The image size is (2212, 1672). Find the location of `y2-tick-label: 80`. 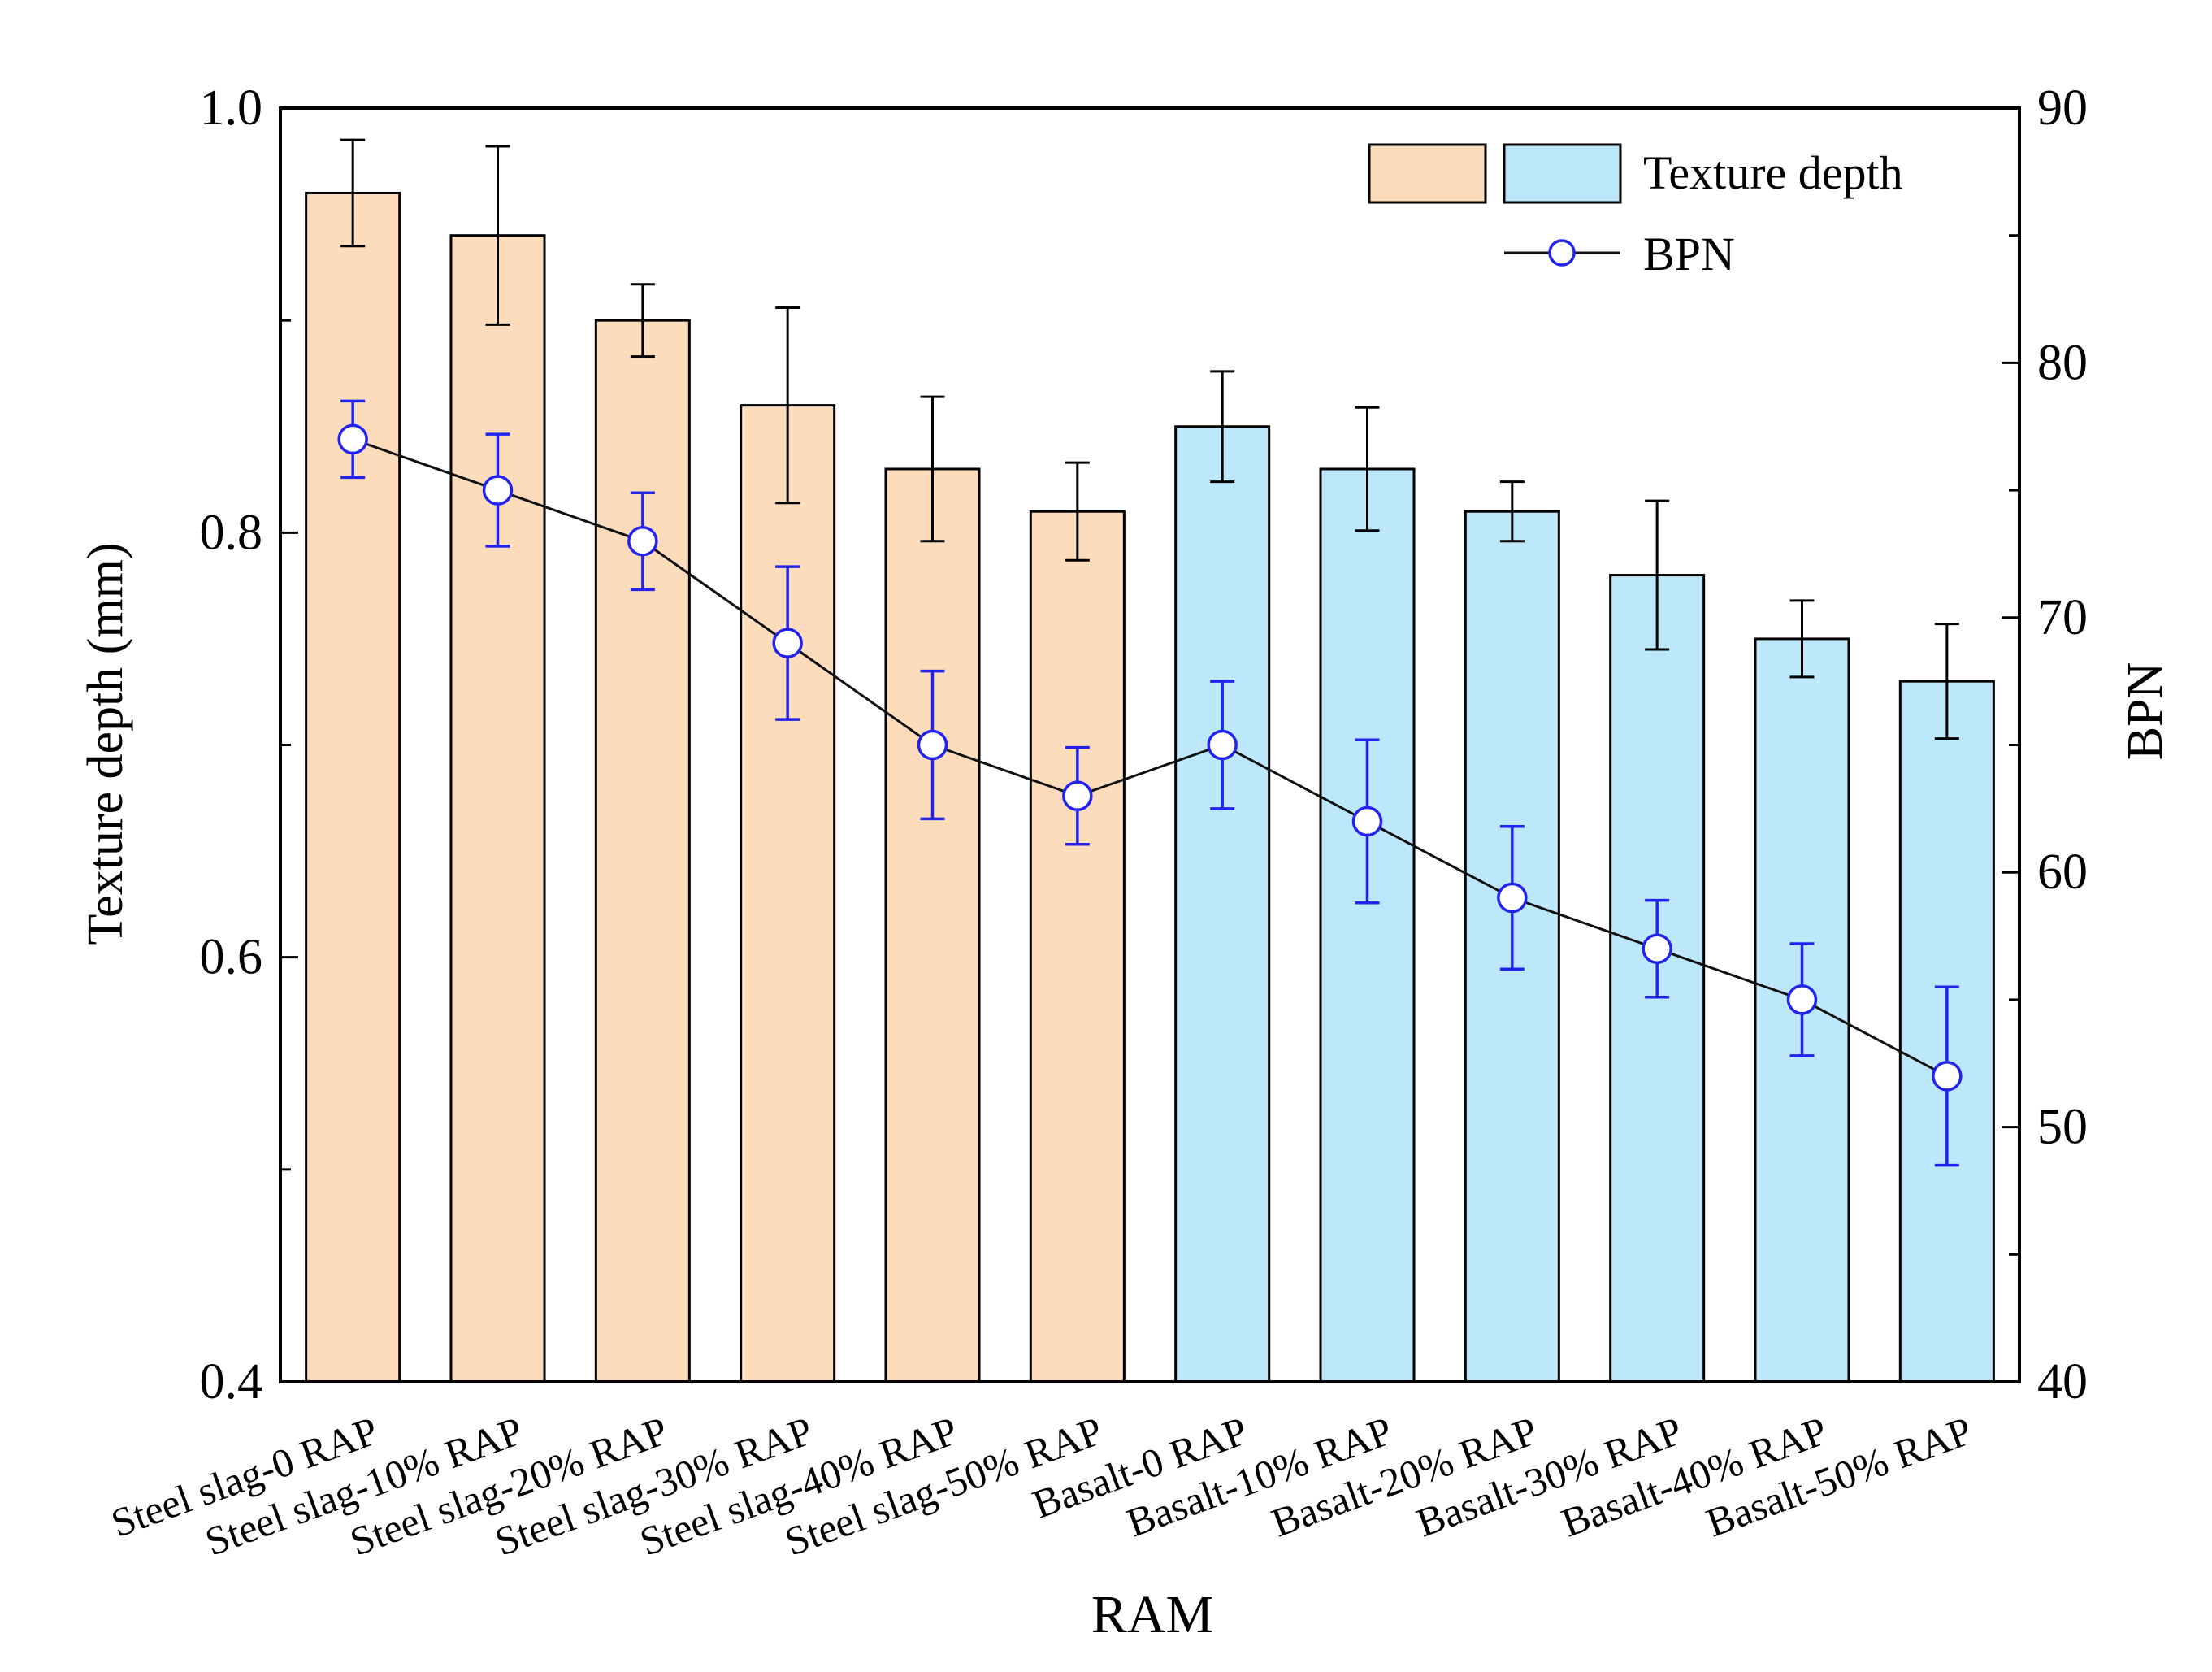

y2-tick-label: 80 is located at coordinates (2062, 363).